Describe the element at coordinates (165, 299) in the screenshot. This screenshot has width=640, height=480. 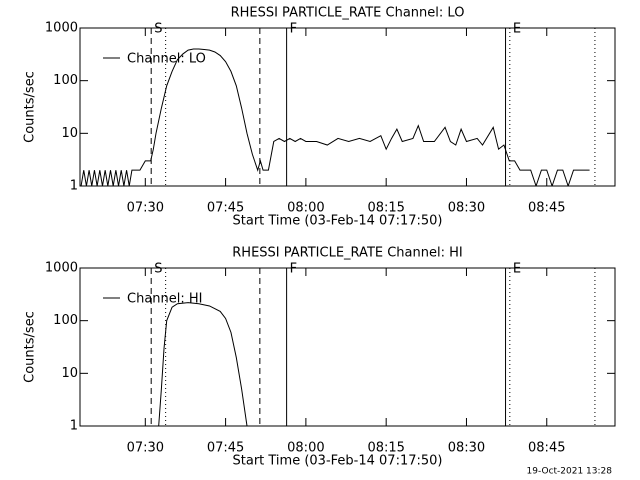
I see `legend-label: Channel: HI` at that location.